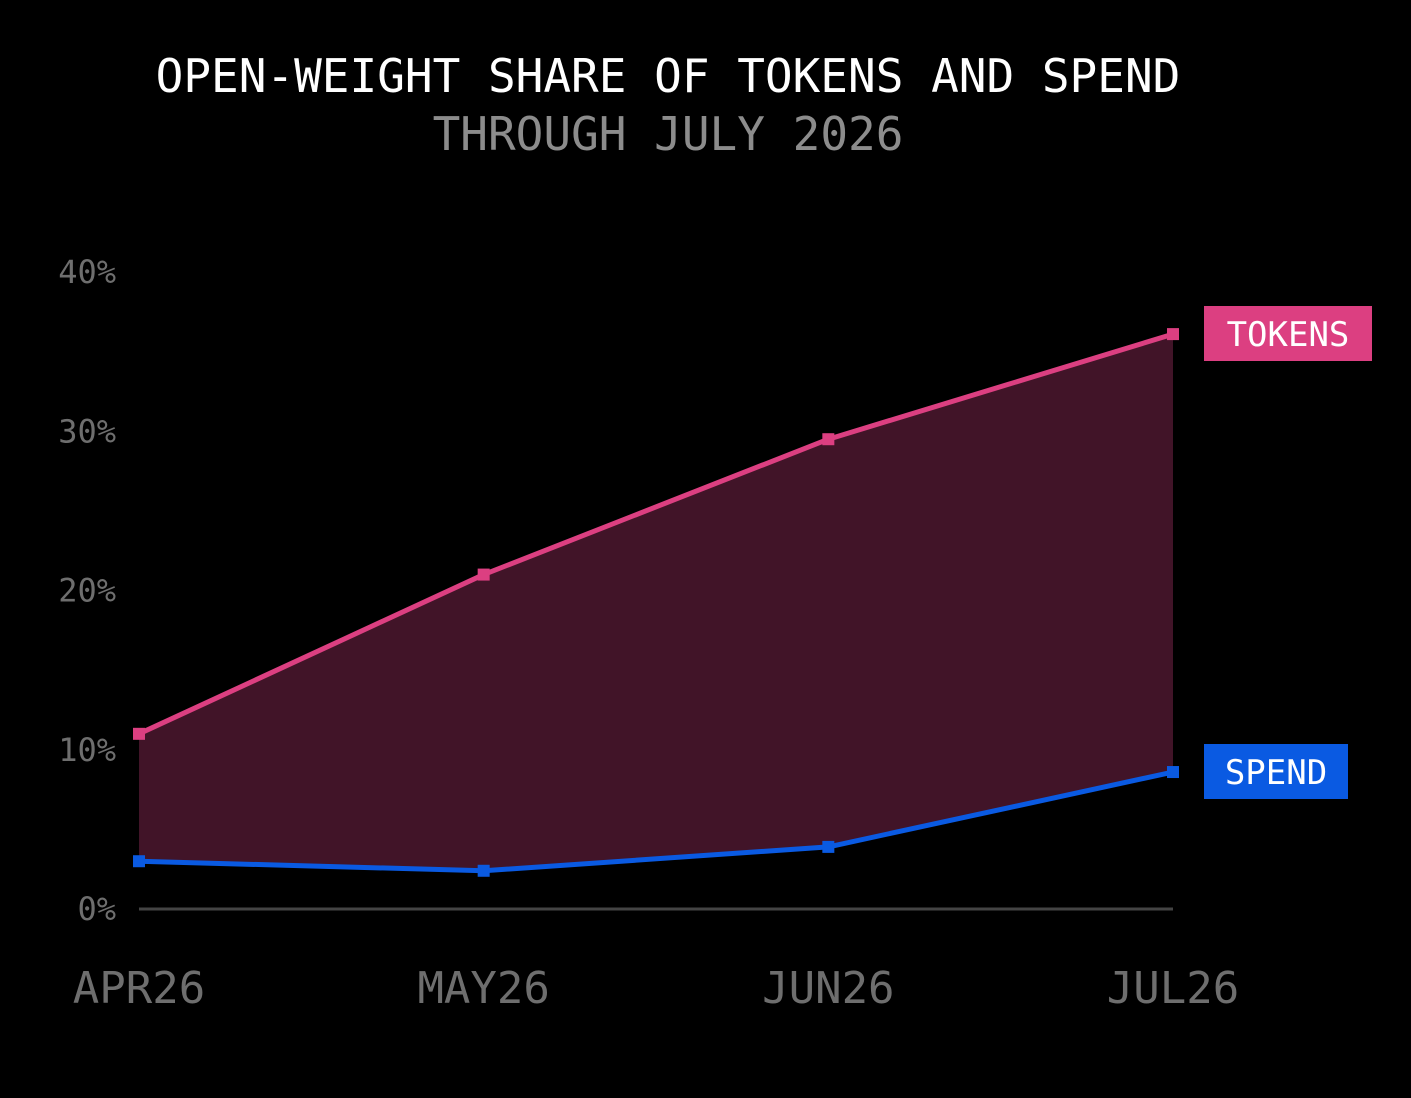  Describe the element at coordinates (668, 134) in the screenshot. I see `chart-subtitle: THROUGH JULY 2026` at that location.